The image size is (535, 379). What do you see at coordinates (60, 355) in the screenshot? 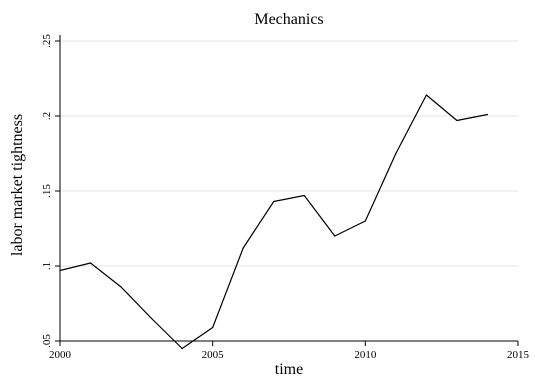
I see `x-tick-label: 2000` at bounding box center [60, 355].